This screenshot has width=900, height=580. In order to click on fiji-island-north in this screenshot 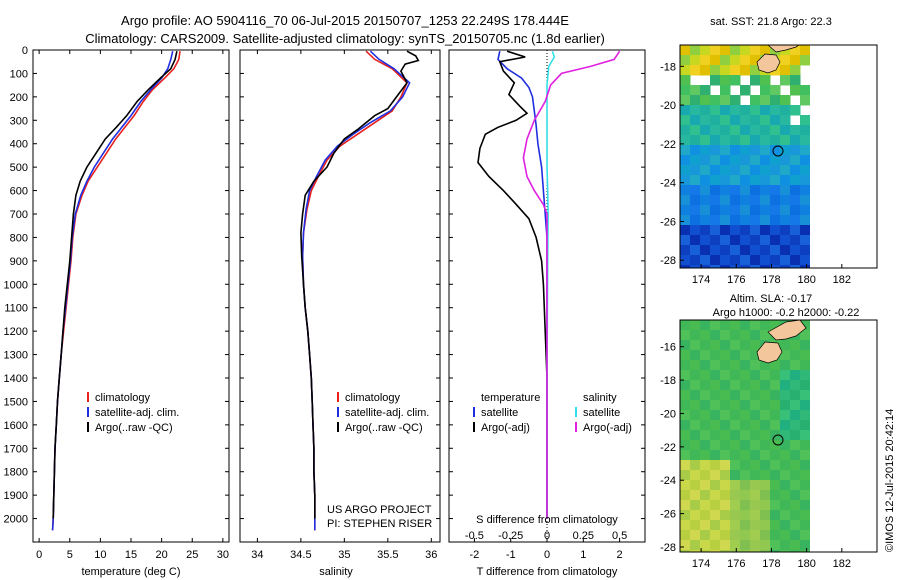, I will do `click(783, 49)`.